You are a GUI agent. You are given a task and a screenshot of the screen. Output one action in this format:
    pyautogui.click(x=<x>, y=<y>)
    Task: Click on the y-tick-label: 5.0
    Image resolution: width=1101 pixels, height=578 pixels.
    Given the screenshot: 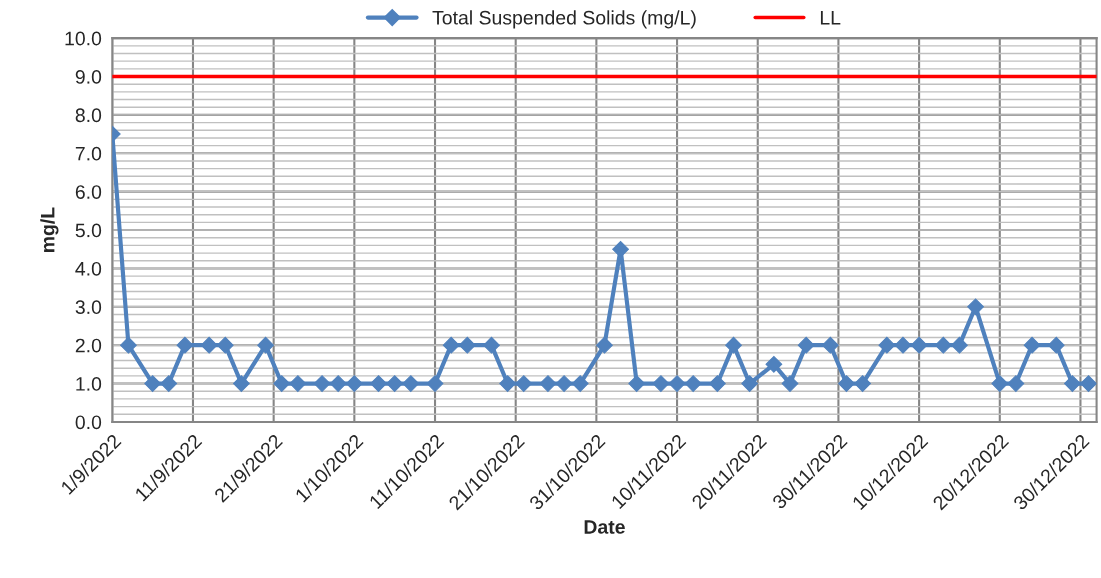 What is the action you would take?
    pyautogui.click(x=88, y=230)
    